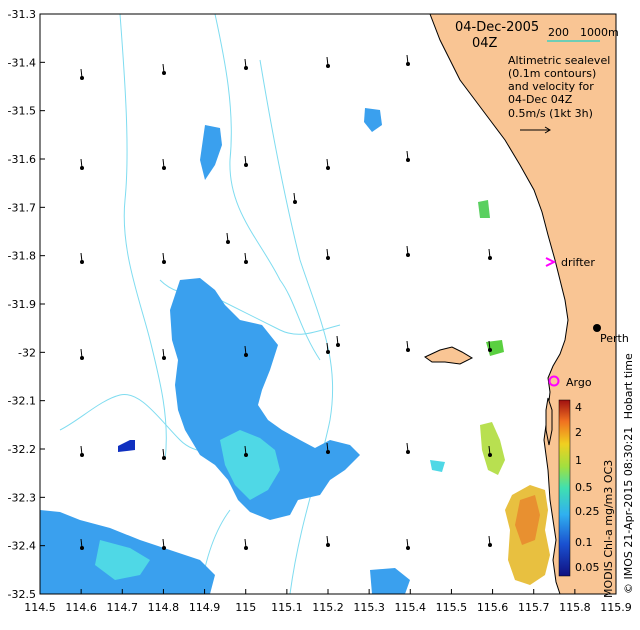 Image resolution: width=640 pixels, height=630 pixels. What do you see at coordinates (22, 497) in the screenshot?
I see `y-tick-label: -32.3` at bounding box center [22, 497].